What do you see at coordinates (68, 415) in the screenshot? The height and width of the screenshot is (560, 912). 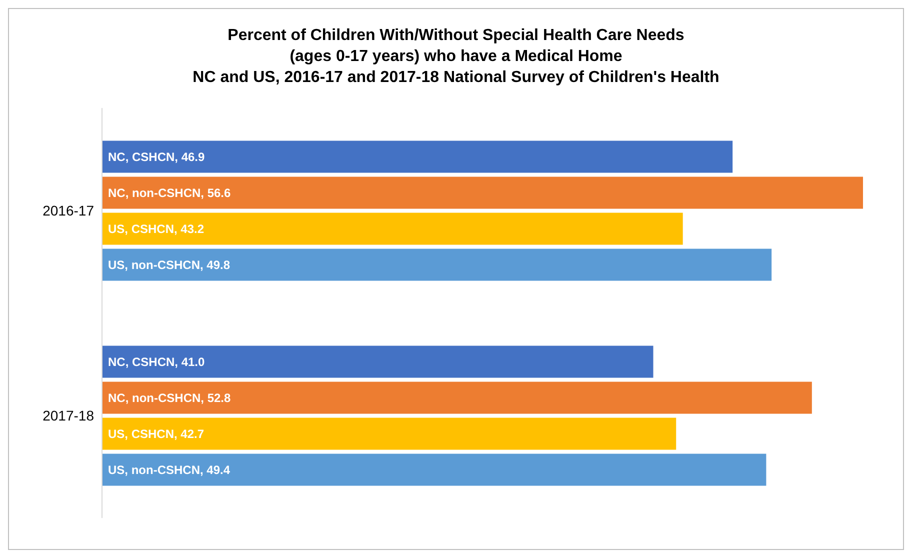 I see `y-tick-label: 2017-18` at bounding box center [68, 415].